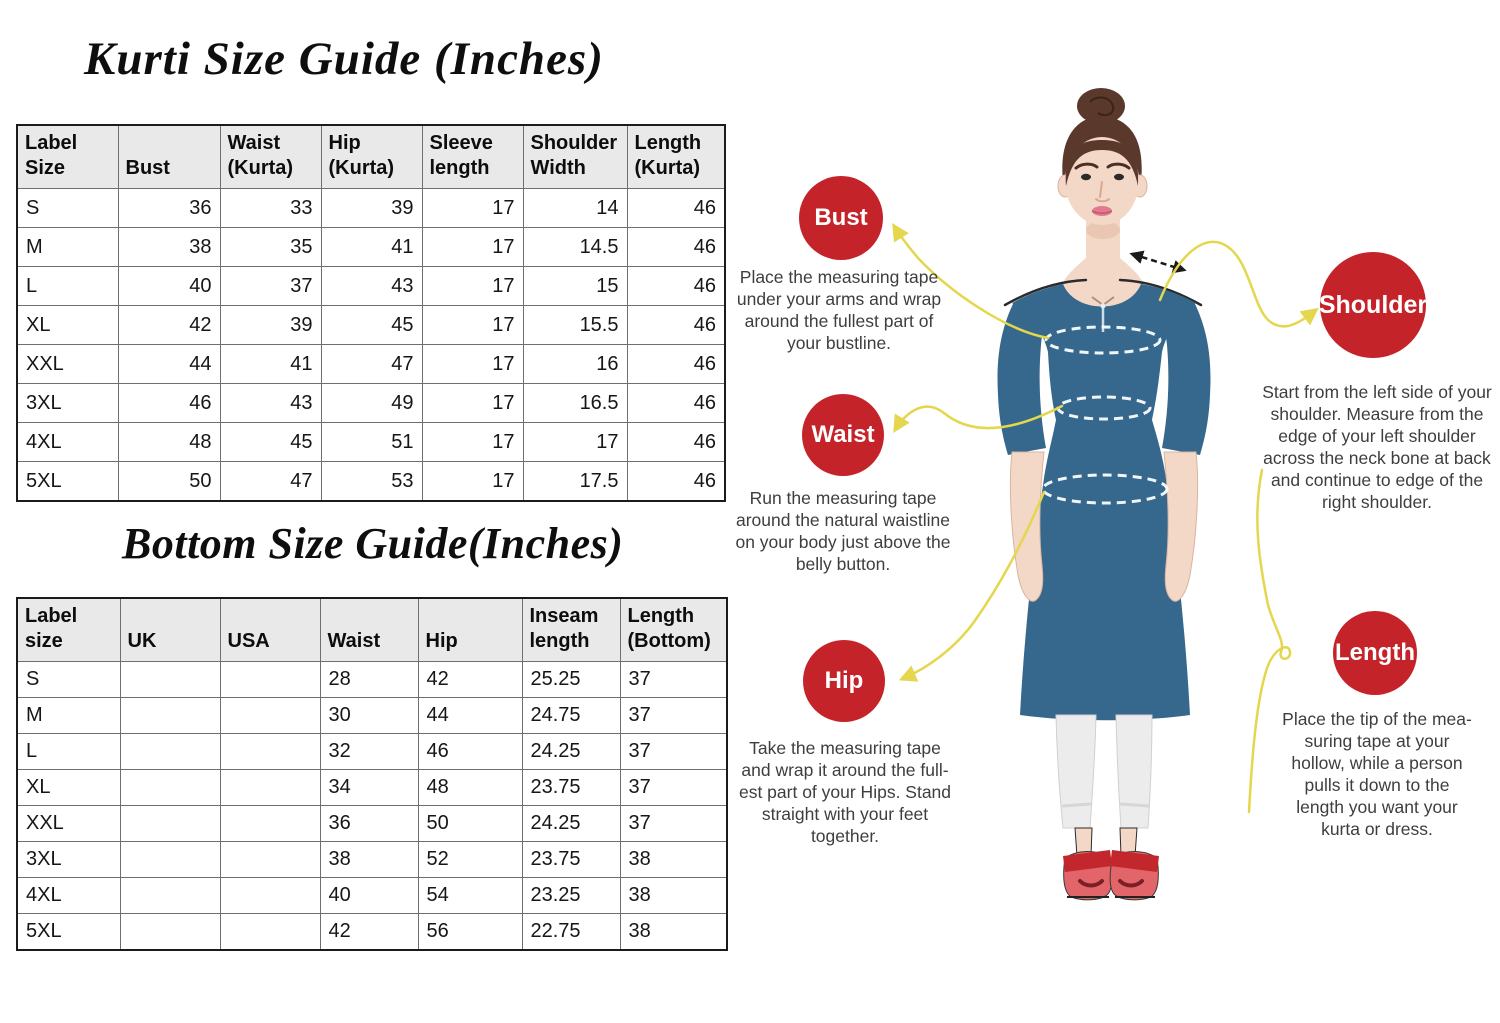 This screenshot has height=1023, width=1500. Describe the element at coordinates (470, 823) in the screenshot. I see `value-cell: 50` at that location.